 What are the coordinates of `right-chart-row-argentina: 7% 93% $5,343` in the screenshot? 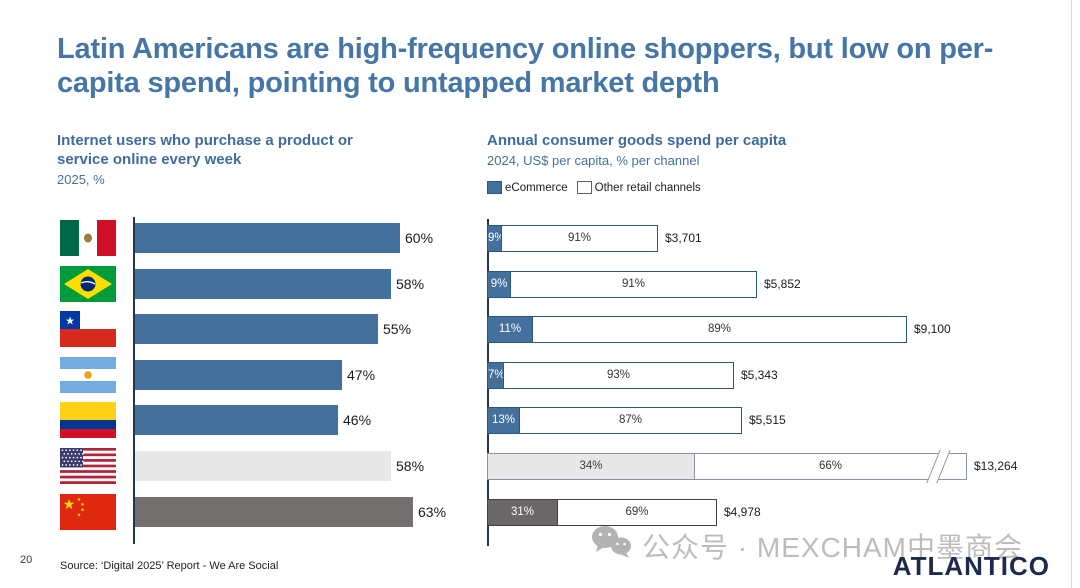 It's located at (782, 375).